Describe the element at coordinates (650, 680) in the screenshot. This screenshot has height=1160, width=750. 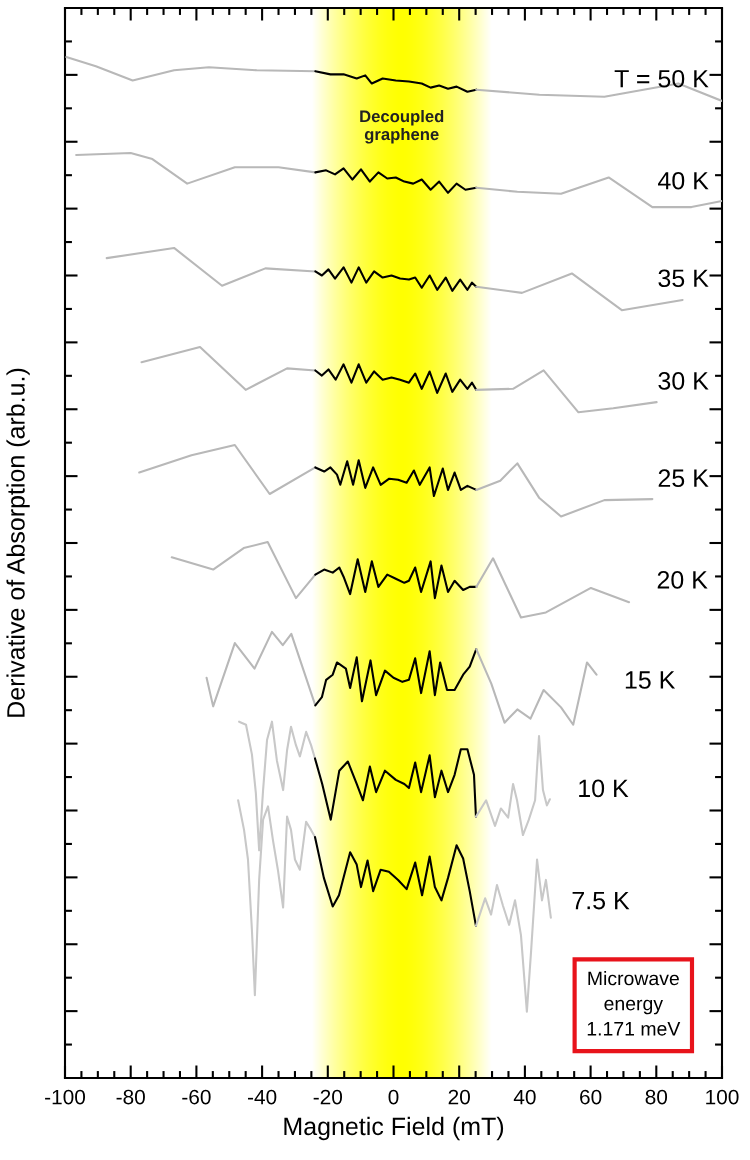
I see `series-label: 15 K` at that location.